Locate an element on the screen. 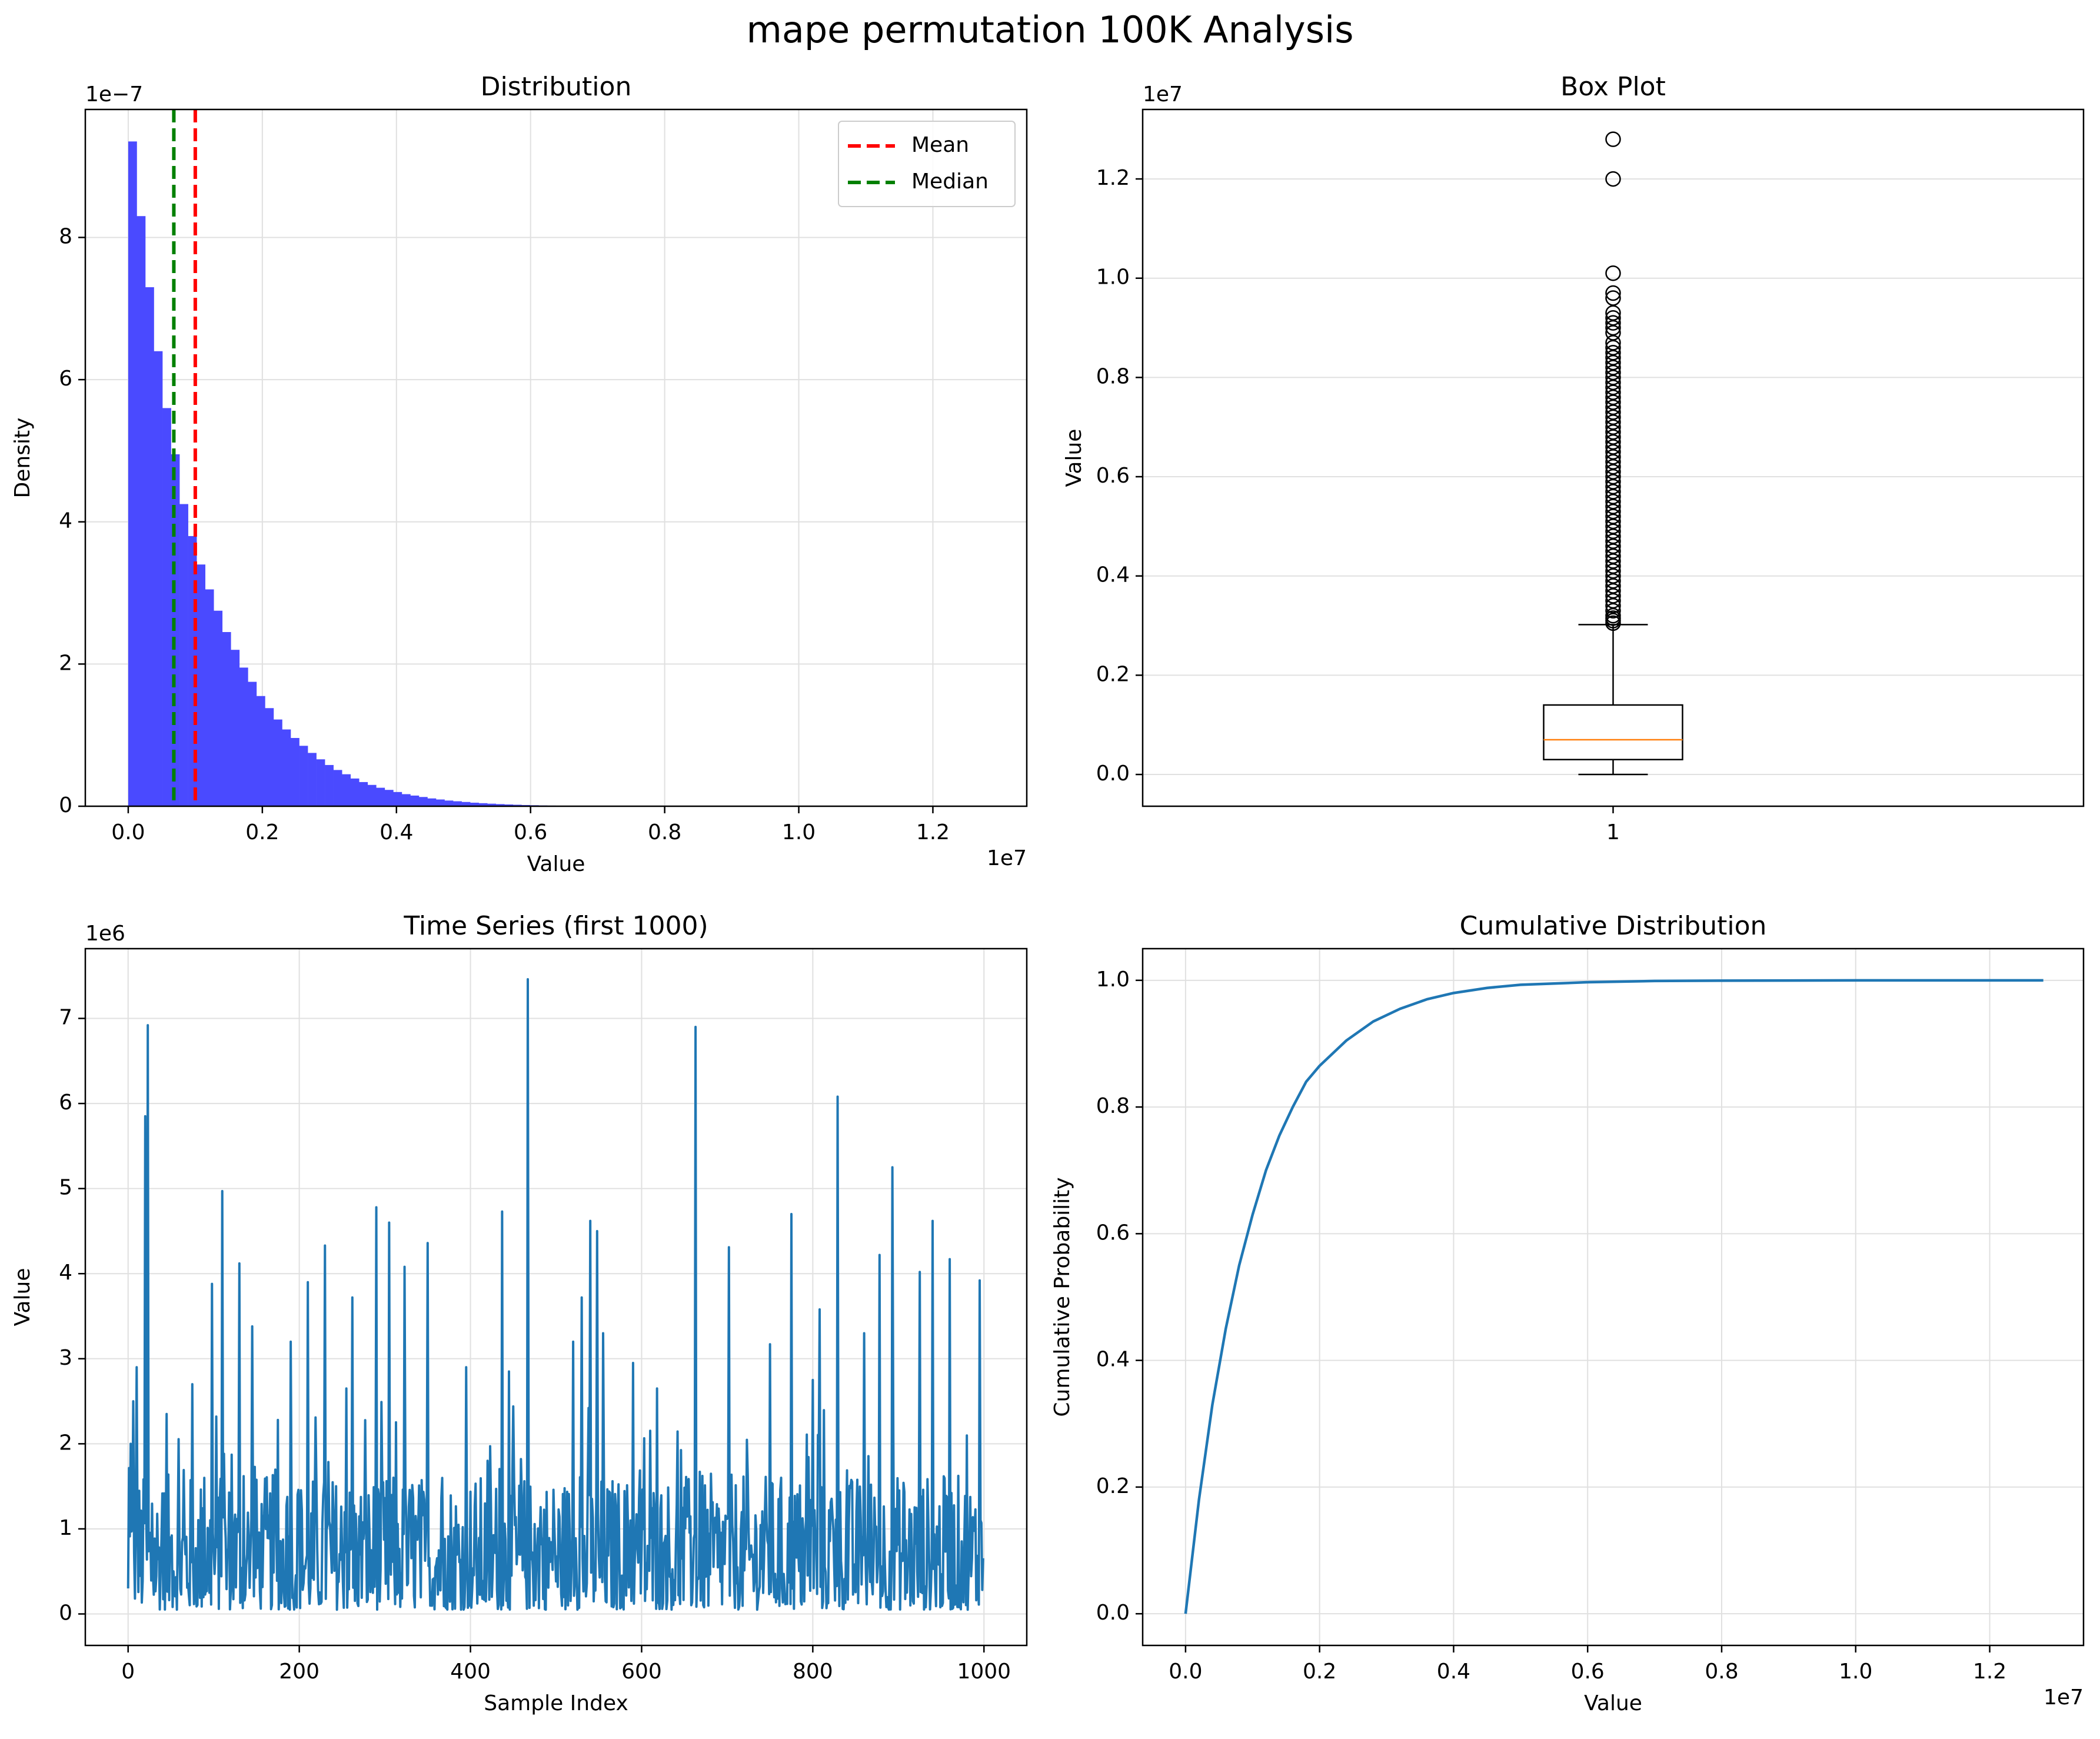  ts-ylabel: Value is located at coordinates (23, 1297).